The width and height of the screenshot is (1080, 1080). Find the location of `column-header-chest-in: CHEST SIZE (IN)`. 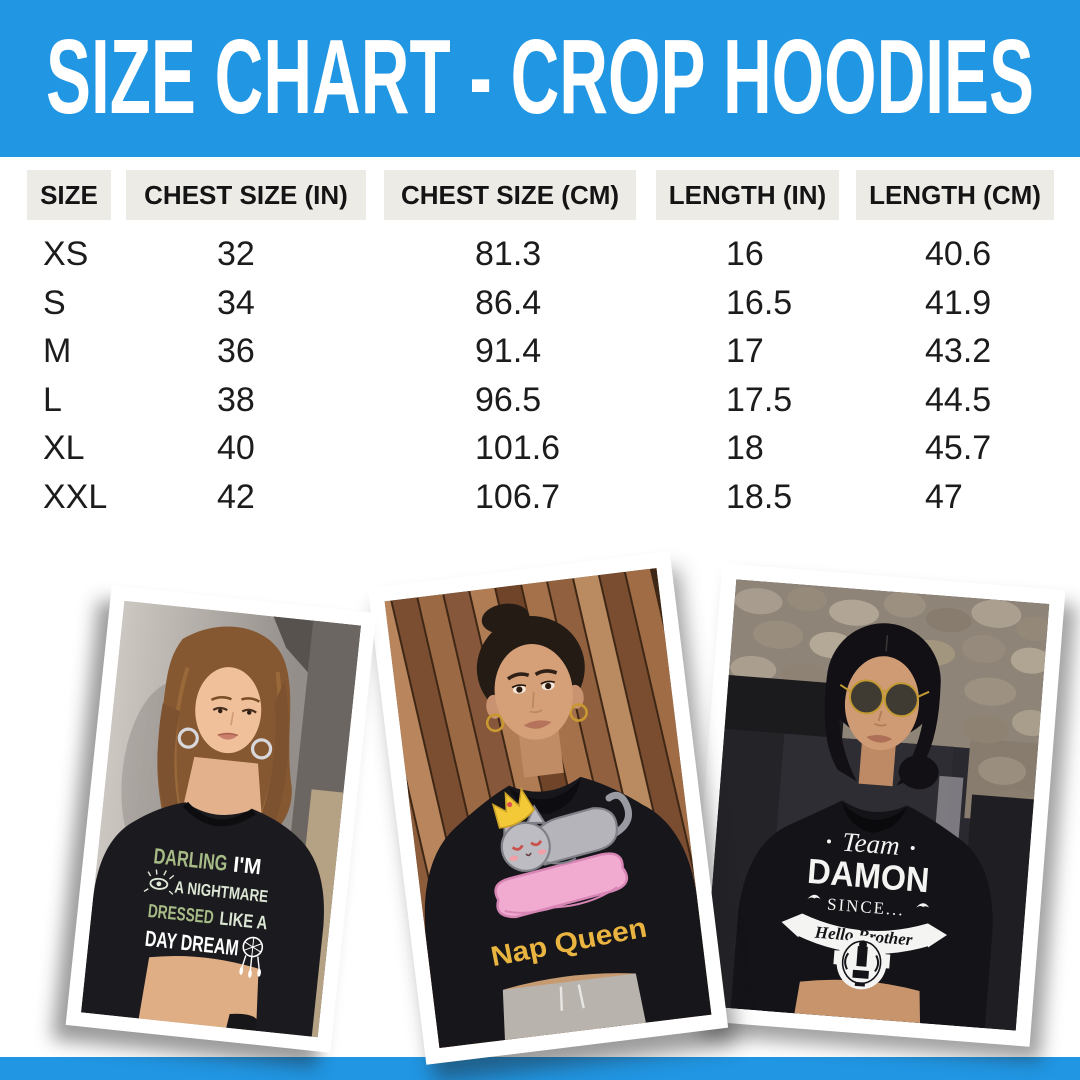

column-header-chest-in: CHEST SIZE (IN) is located at coordinates (246, 195).